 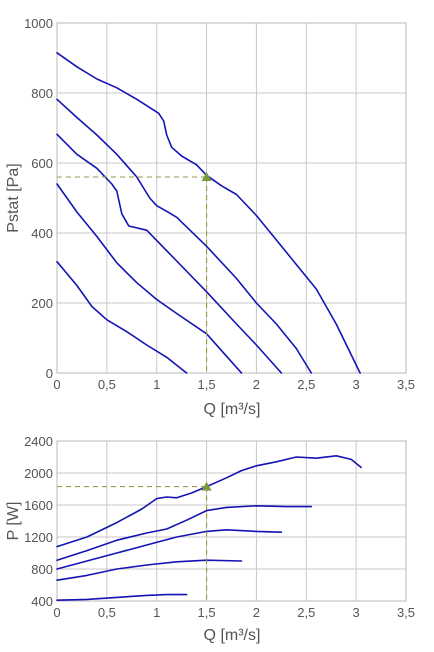 I want to click on y-tick-label: 2400, so click(x=38, y=441).